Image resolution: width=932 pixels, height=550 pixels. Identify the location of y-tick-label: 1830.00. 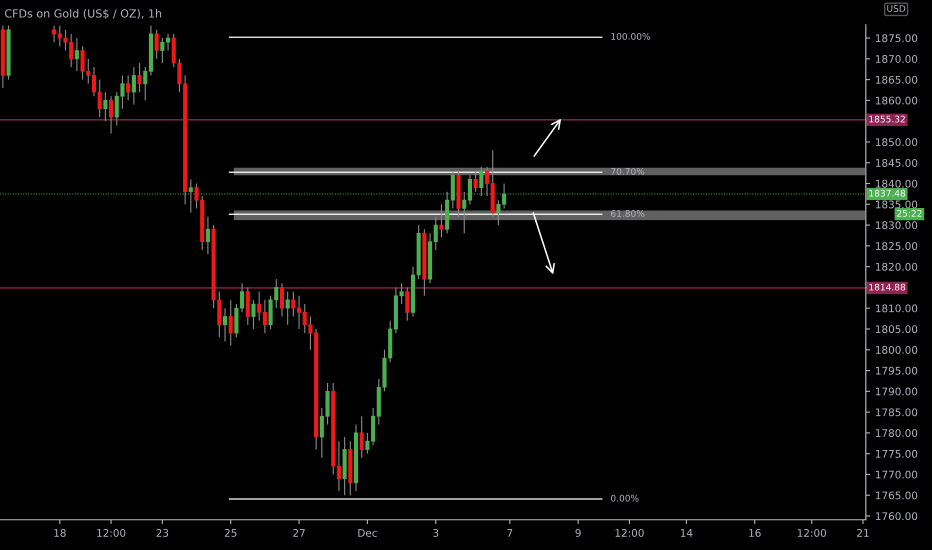
(897, 225).